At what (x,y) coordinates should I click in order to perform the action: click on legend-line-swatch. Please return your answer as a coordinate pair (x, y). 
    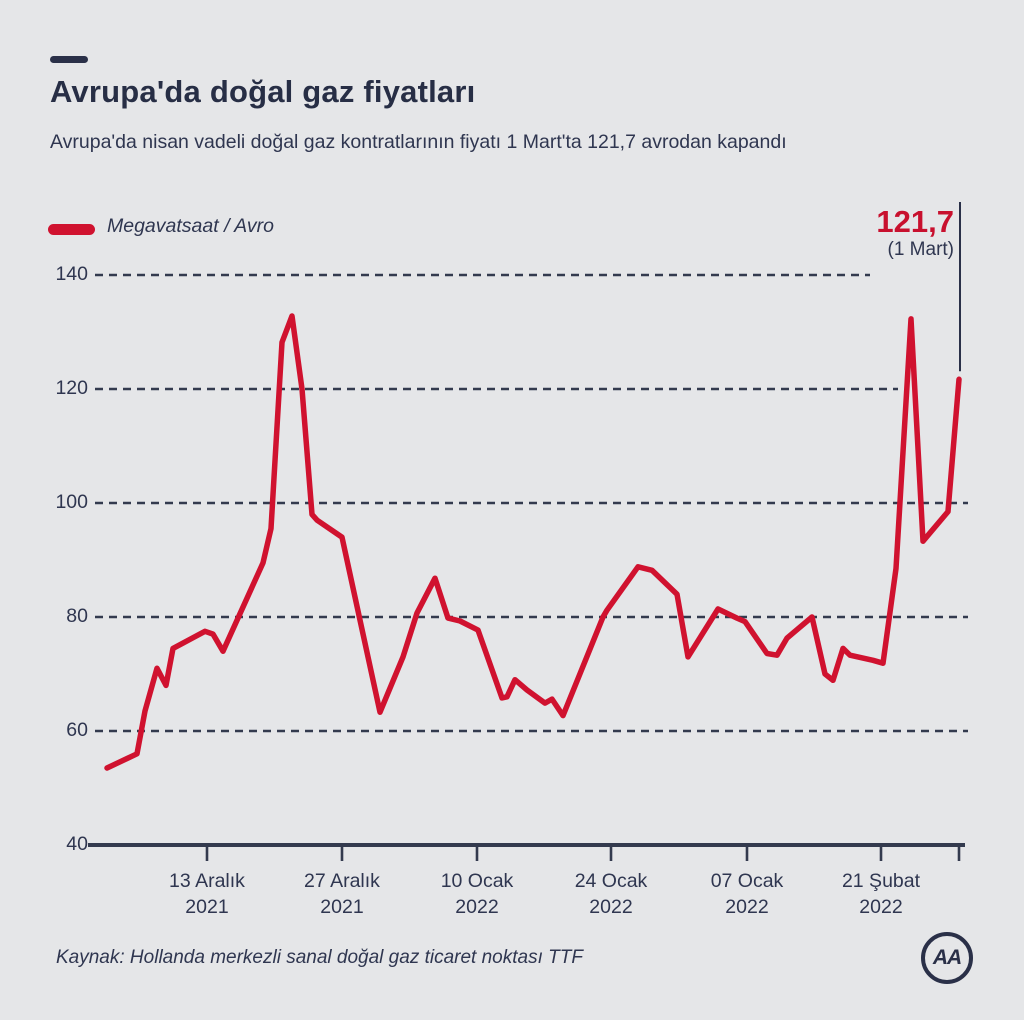
    Looking at the image, I should click on (71, 229).